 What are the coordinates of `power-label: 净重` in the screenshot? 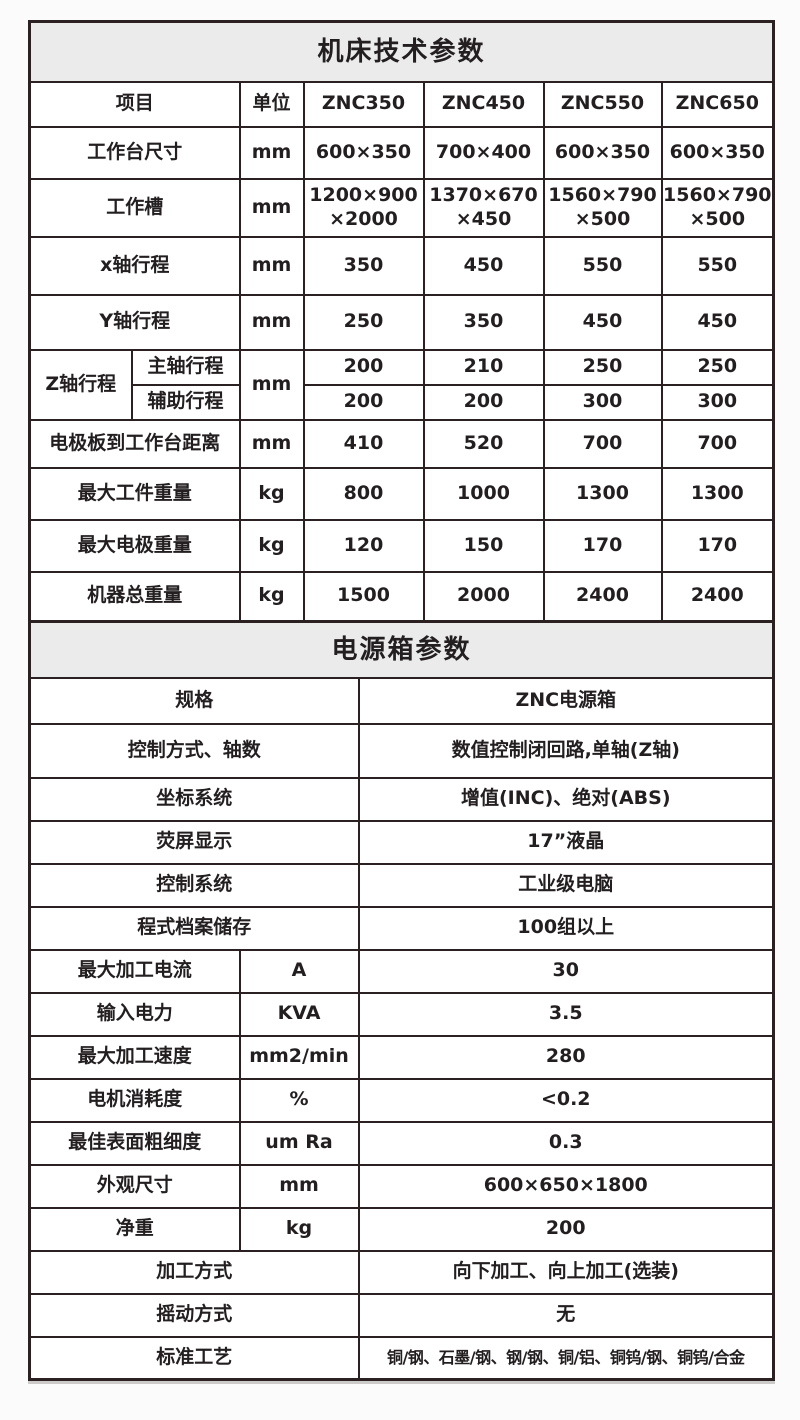 It's located at (134, 1229).